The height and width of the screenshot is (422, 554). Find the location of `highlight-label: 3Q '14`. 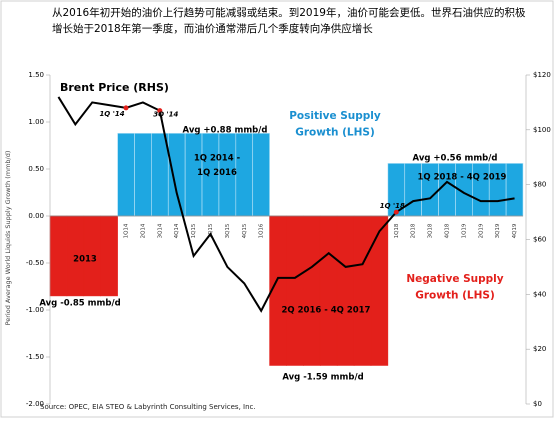

highlight-label: 3Q '14 is located at coordinates (165, 115).